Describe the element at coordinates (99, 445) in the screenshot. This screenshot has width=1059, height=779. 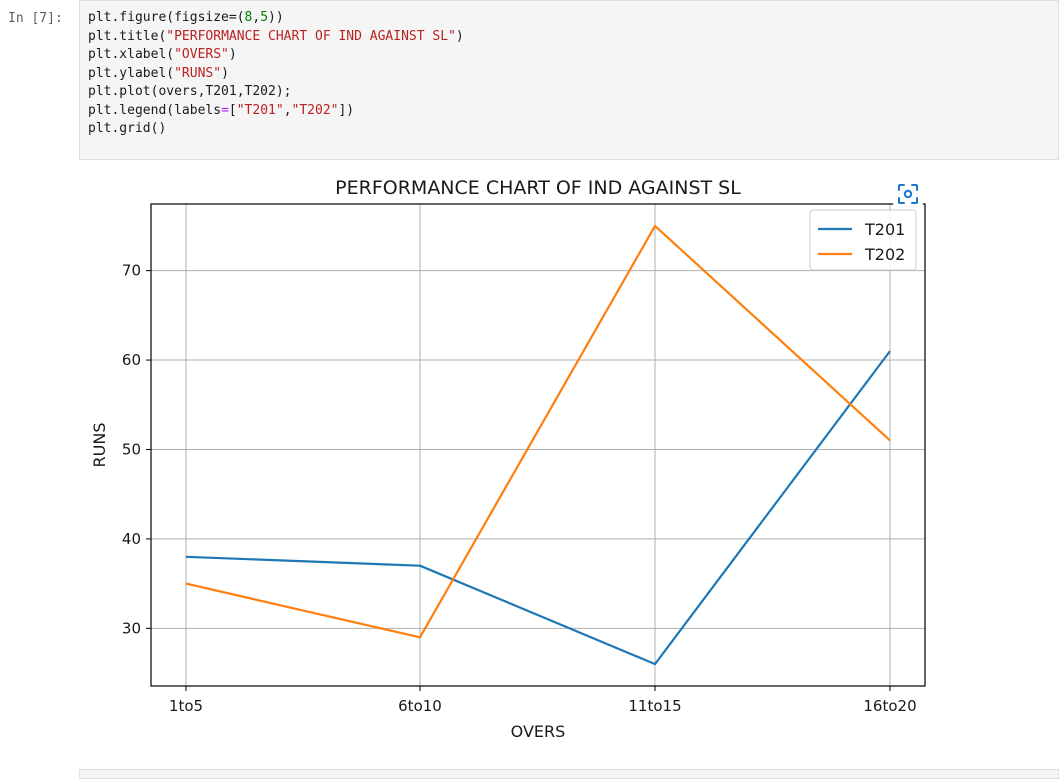
I see `y-axis-label: RUNS` at that location.